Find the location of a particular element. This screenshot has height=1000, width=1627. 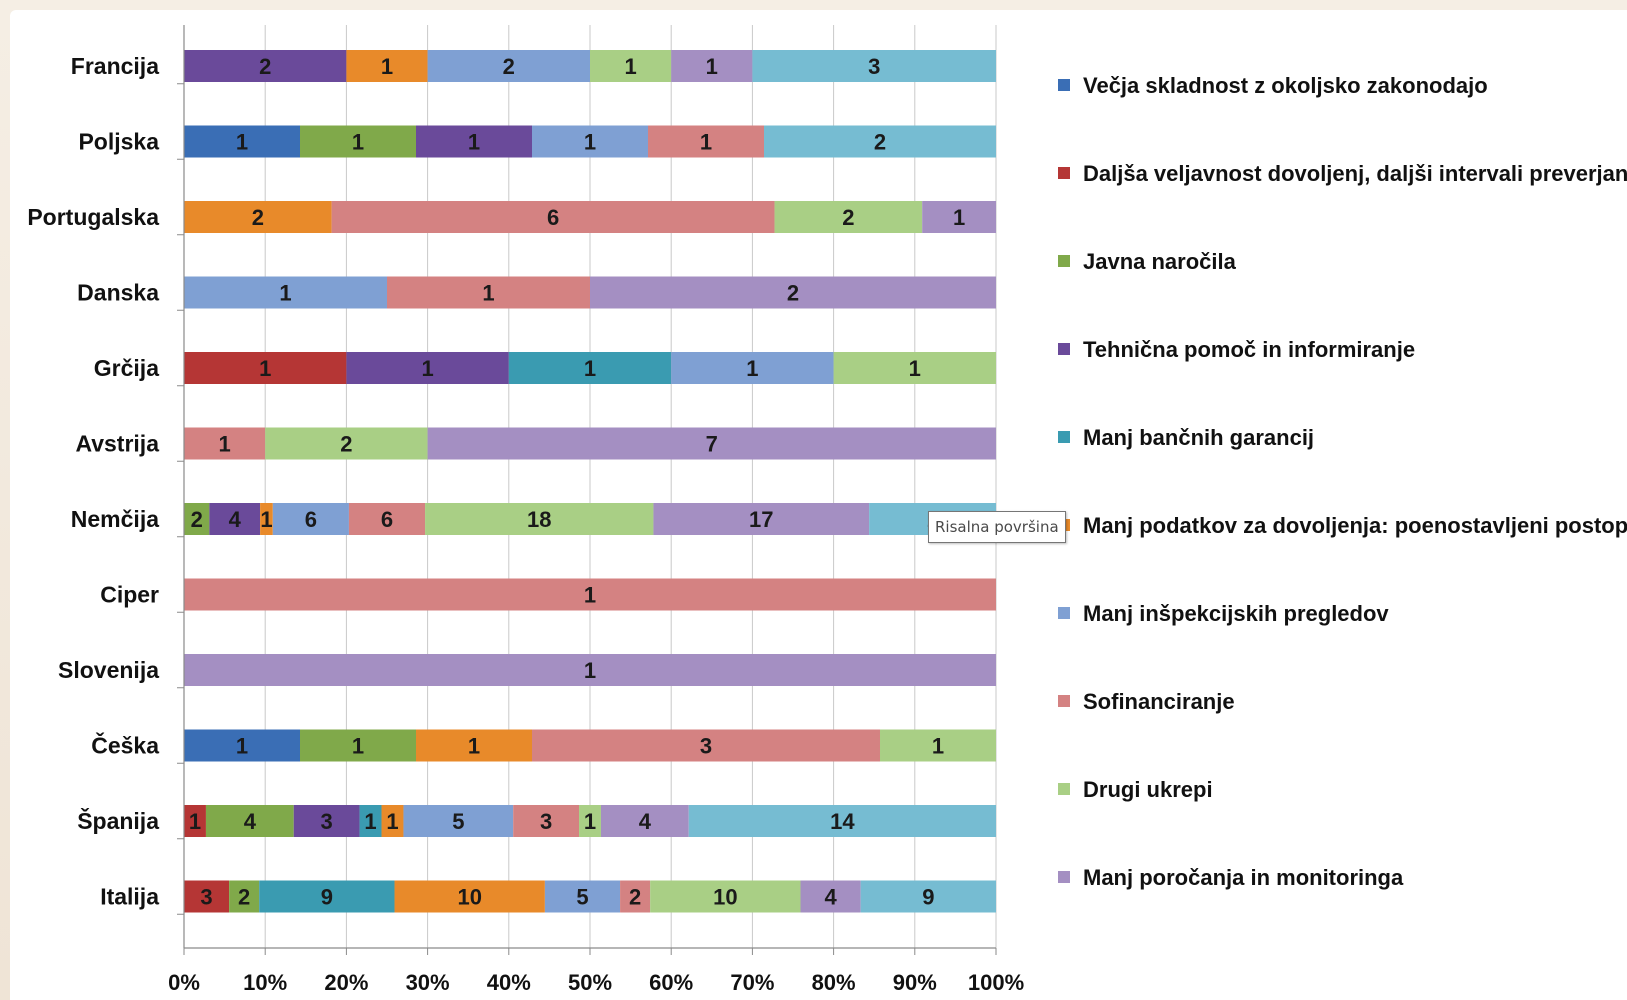

data-label: 10 is located at coordinates (725, 897).